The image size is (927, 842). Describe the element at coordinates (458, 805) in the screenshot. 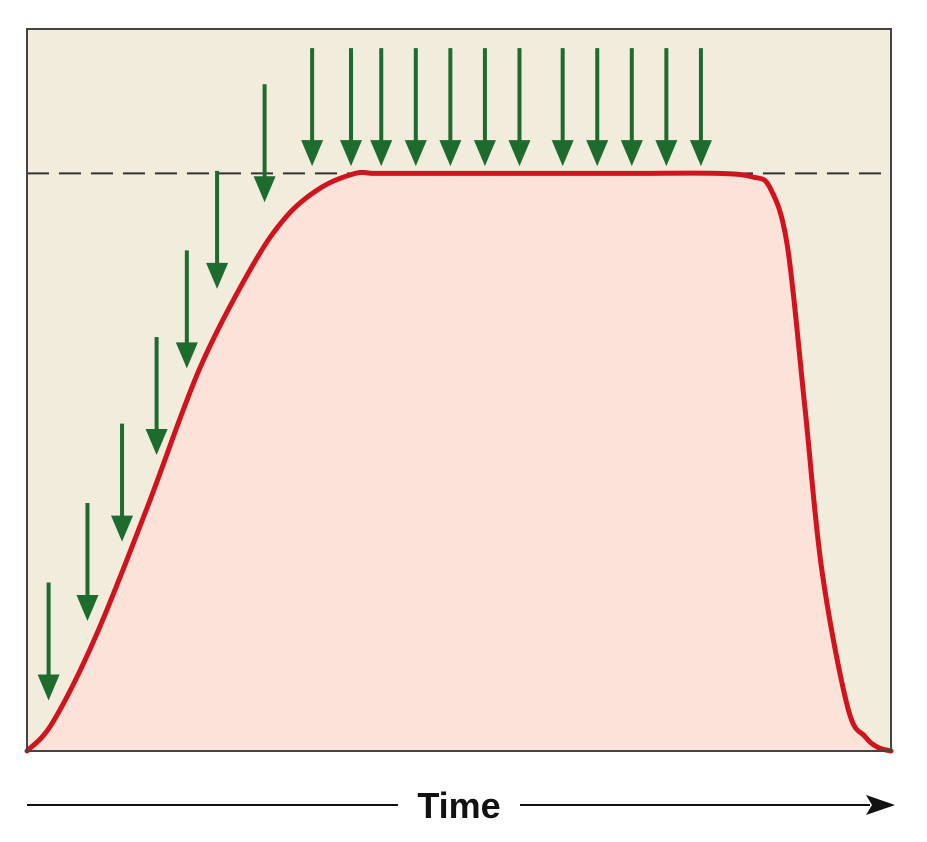

I see `x-axis-label: Time` at that location.